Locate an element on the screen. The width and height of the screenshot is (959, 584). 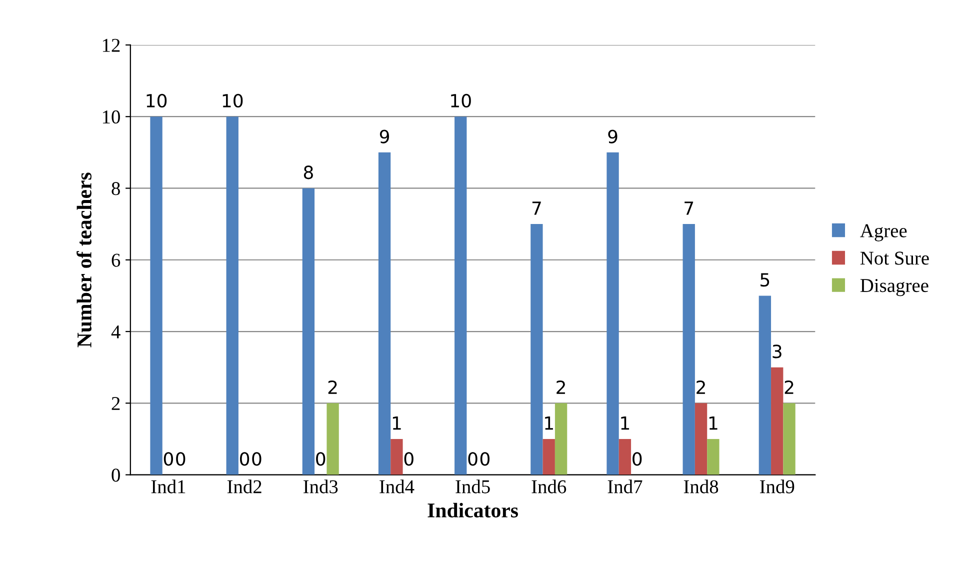
y-tick-label: 2 is located at coordinates (116, 403).